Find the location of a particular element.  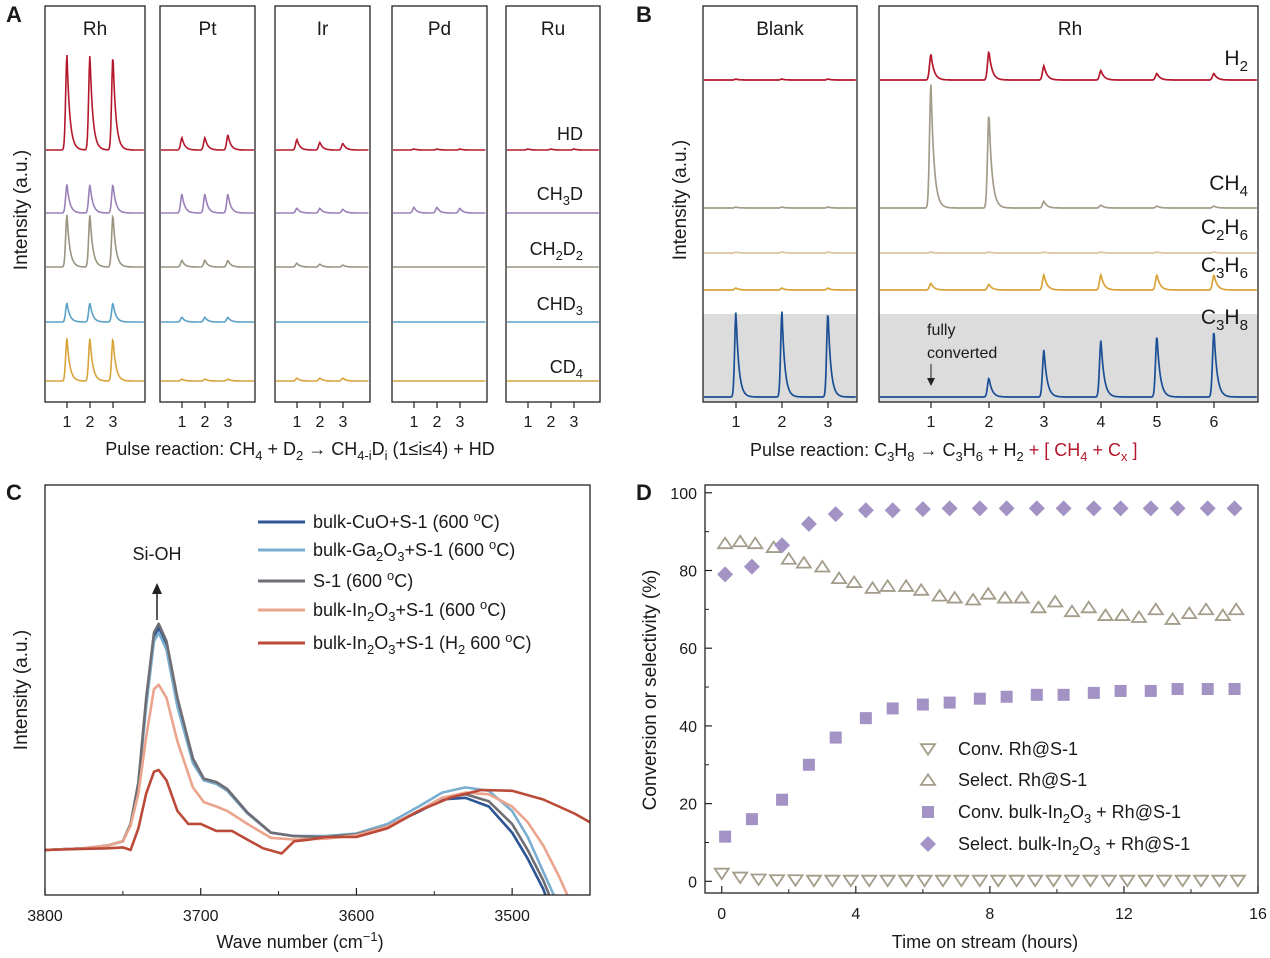

panel-d-ytick-label: 80 is located at coordinates (688, 571).